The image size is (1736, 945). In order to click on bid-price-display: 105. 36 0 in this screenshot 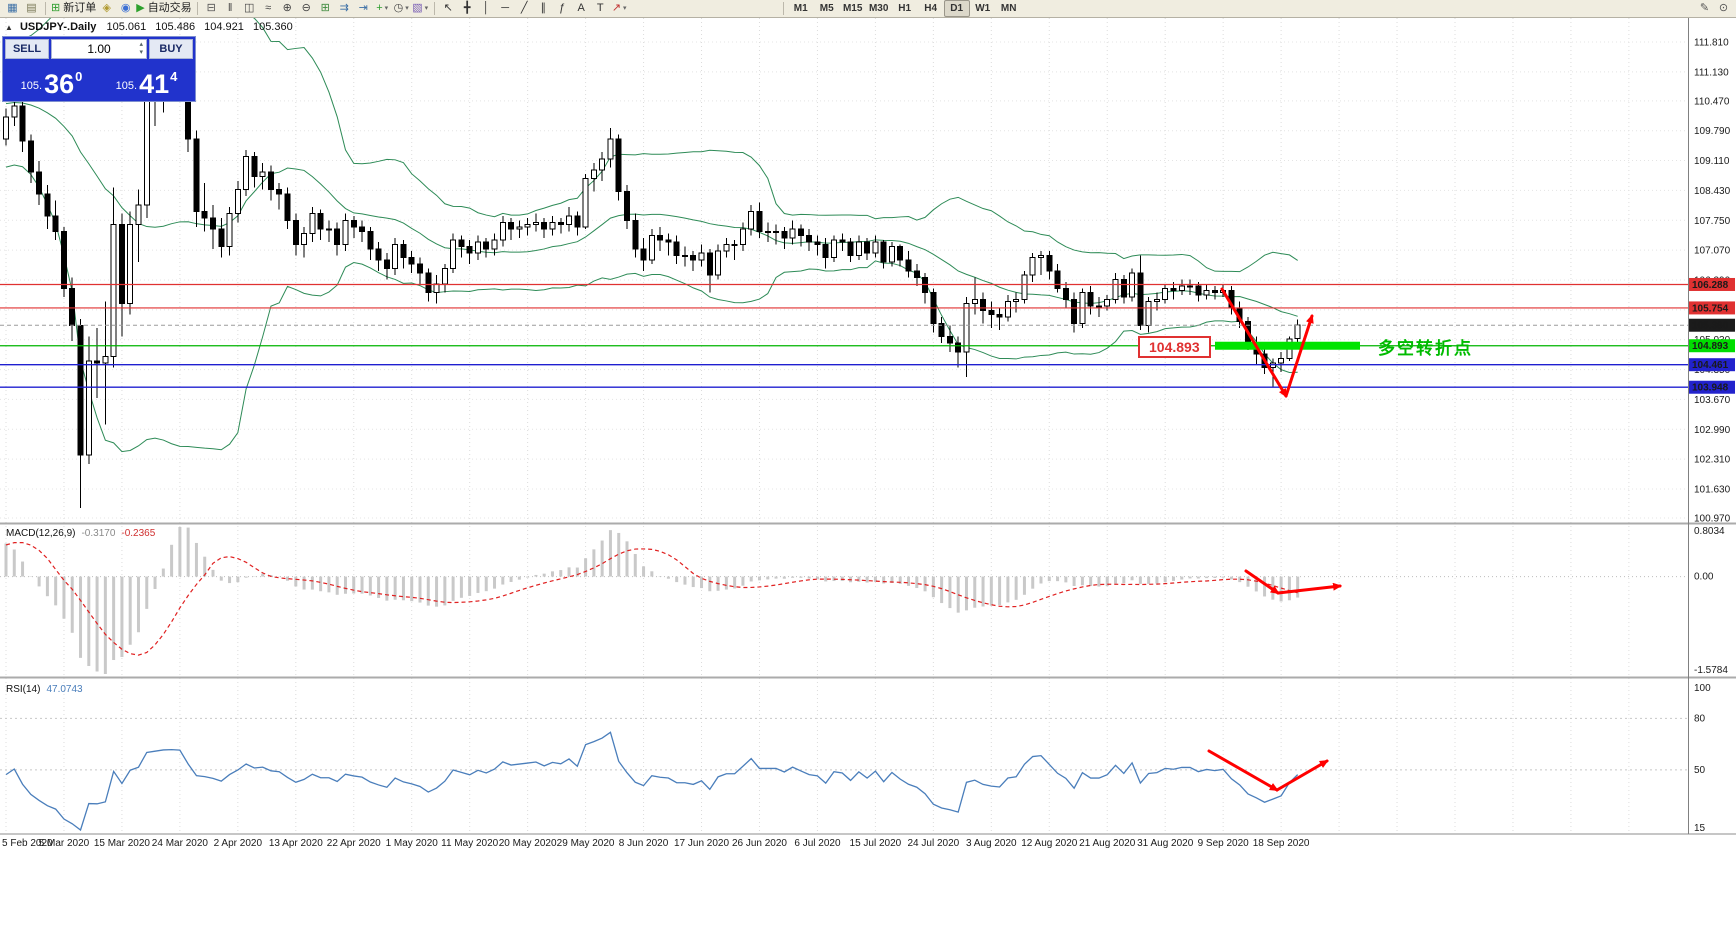, I will do `click(51, 80)`.